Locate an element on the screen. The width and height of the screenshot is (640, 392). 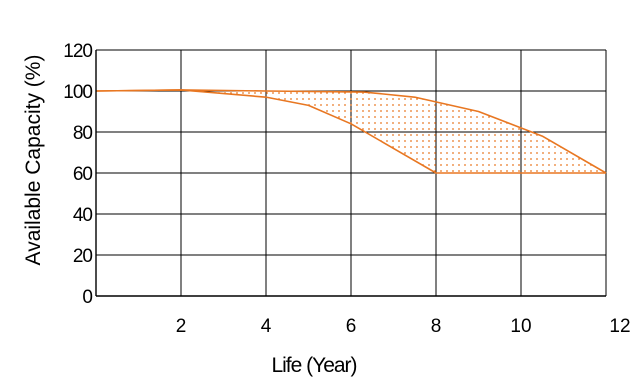
x-tick-label: 12 is located at coordinates (619, 326).